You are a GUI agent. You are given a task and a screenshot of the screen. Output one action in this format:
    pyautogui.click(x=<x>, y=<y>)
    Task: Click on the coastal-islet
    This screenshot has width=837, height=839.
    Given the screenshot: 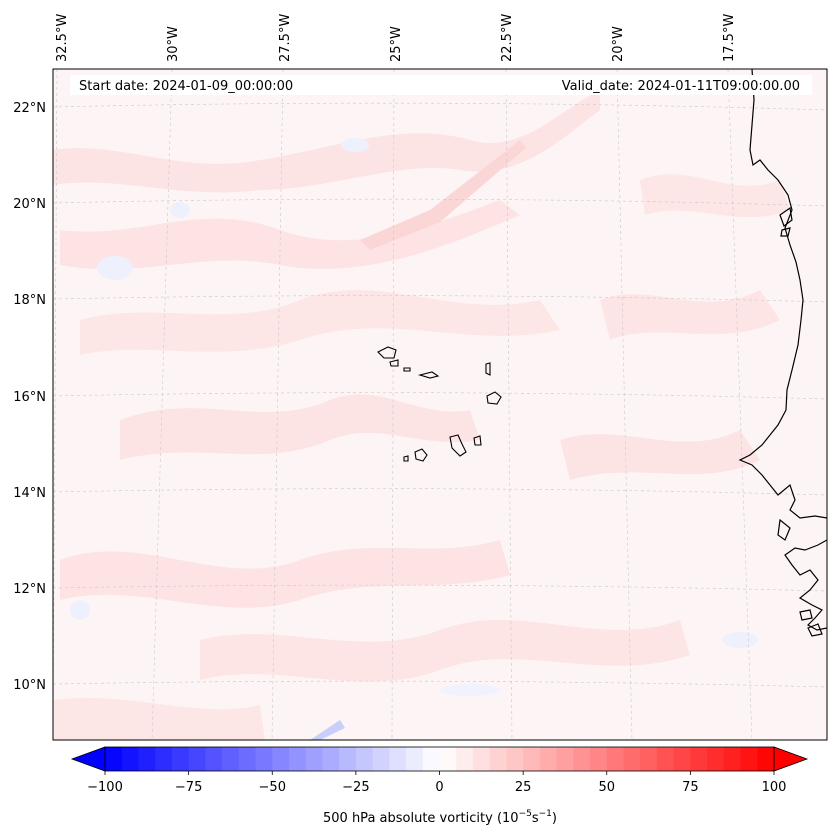 What is the action you would take?
    pyautogui.click(x=786, y=221)
    